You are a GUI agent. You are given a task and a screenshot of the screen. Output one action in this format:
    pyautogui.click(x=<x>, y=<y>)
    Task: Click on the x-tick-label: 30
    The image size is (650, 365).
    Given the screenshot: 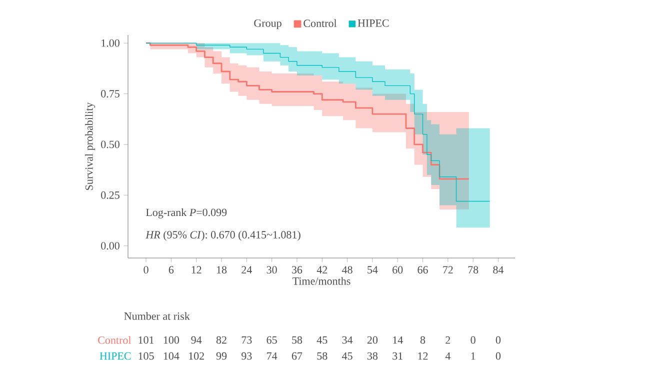 What is the action you would take?
    pyautogui.click(x=271, y=270)
    